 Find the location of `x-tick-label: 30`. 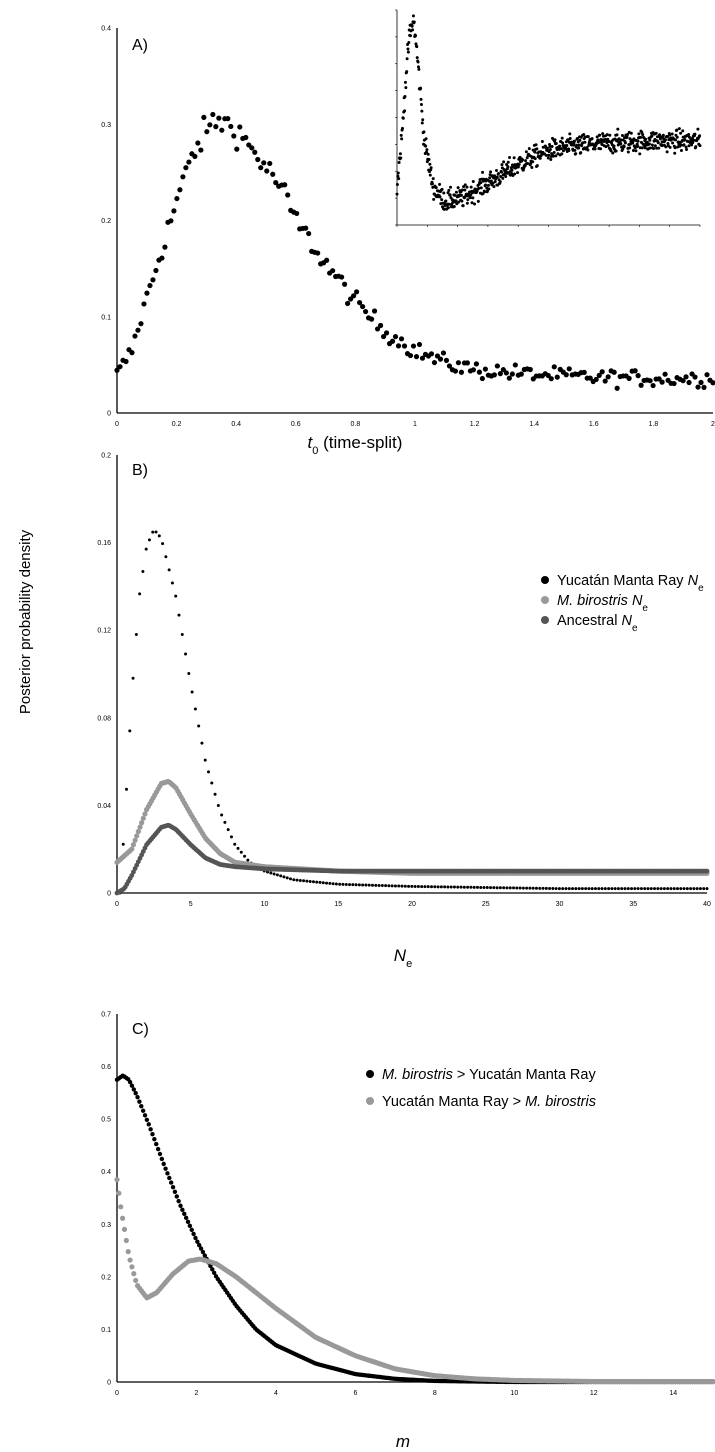

x-tick-label: 30 is located at coordinates (560, 904).